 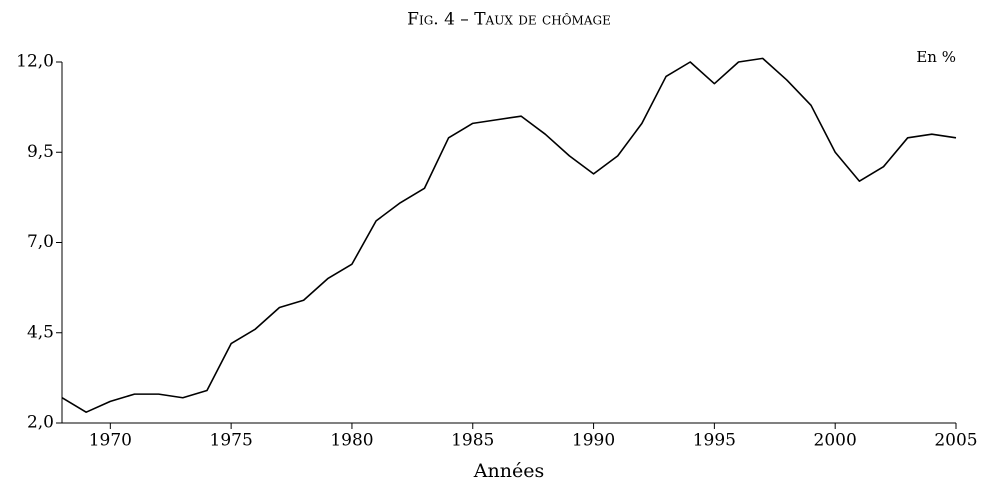 I want to click on y-tick-label: 7,0, so click(x=40, y=242).